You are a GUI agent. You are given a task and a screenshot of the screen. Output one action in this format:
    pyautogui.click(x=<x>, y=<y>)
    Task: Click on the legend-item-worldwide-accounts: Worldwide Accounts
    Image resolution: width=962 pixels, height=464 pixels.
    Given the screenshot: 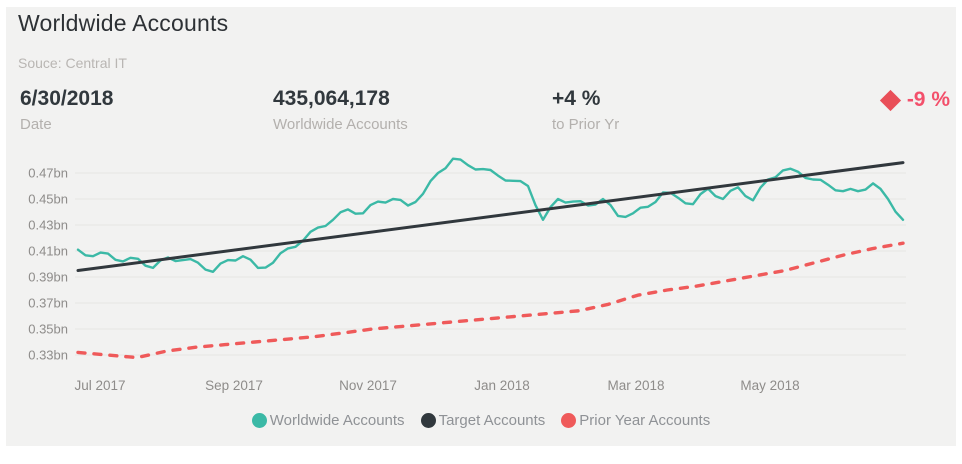 What is the action you would take?
    pyautogui.click(x=328, y=420)
    